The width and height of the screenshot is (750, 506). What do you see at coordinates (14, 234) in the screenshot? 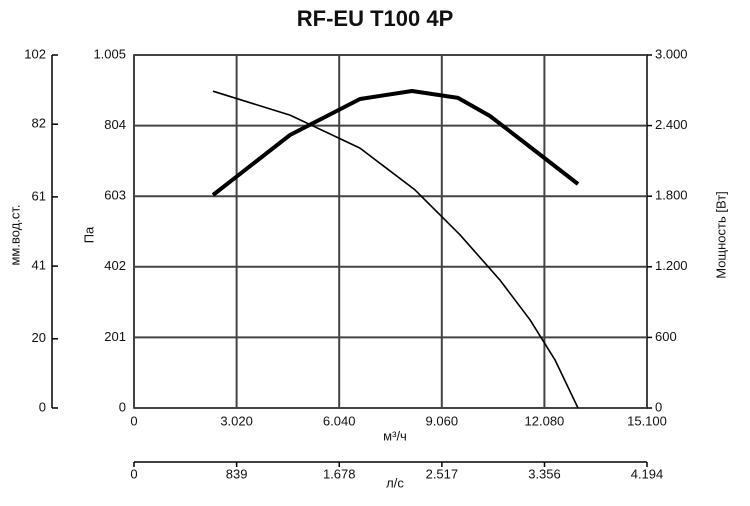
I see `y3-axis-label: мм.вод.ст.` at bounding box center [14, 234].